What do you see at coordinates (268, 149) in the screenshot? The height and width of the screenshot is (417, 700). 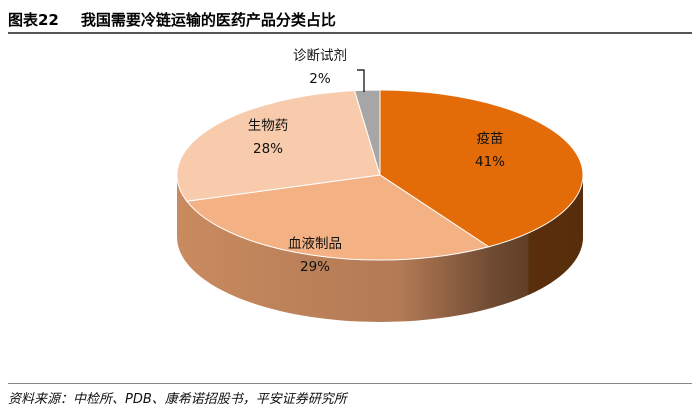 I see `slice-value-label: 28%` at bounding box center [268, 149].